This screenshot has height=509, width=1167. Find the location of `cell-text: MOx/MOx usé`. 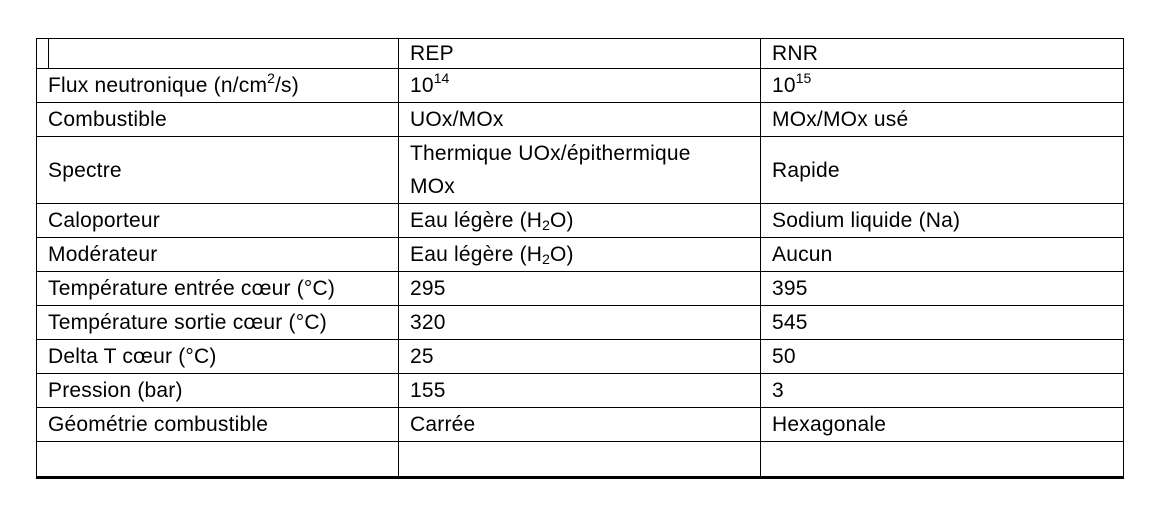

cell-text: MOx/MOx usé is located at coordinates (840, 119).